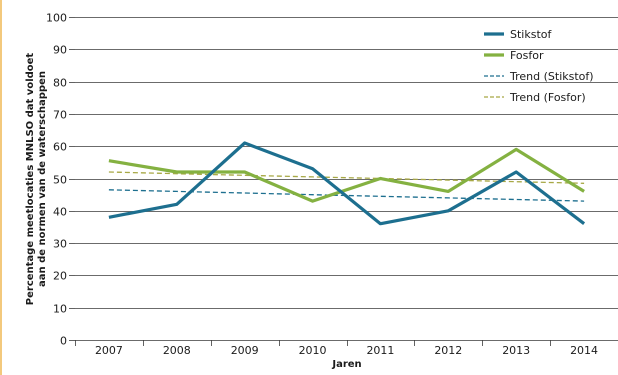 The image size is (618, 375). What do you see at coordinates (346, 195) in the screenshot?
I see `series-line-trend-stikstof` at bounding box center [346, 195].